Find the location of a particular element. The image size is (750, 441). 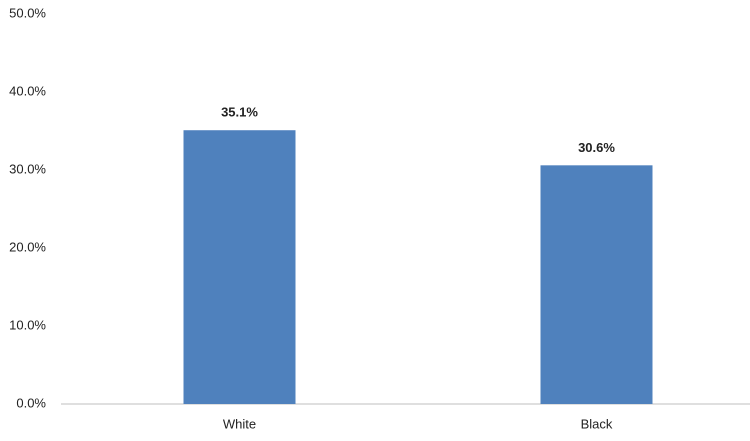

value-label: 35.1% is located at coordinates (239, 112).